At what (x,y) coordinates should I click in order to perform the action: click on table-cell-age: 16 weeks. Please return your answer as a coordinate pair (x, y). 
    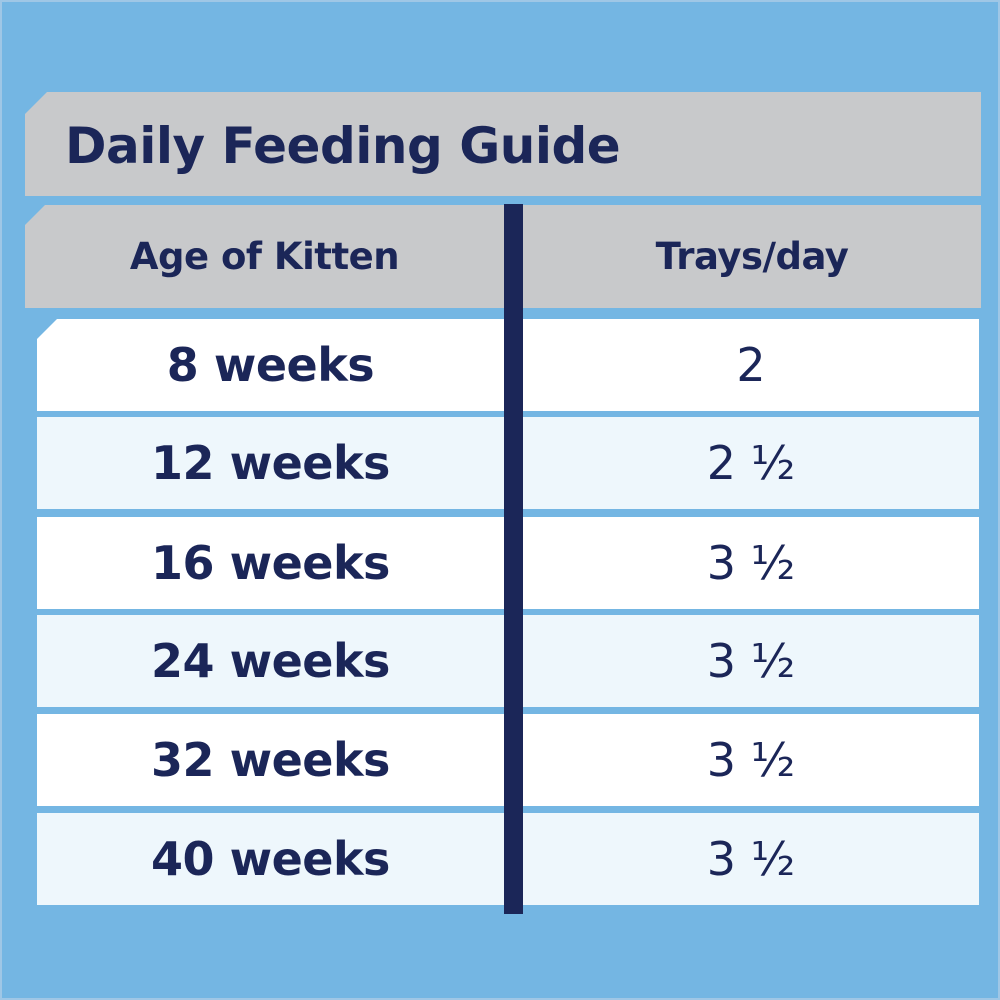
    Looking at the image, I should click on (270, 563).